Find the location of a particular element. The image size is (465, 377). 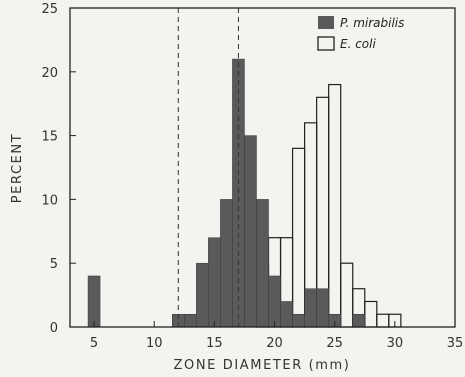

y-tick-label-10: 10 is located at coordinates (49, 200).